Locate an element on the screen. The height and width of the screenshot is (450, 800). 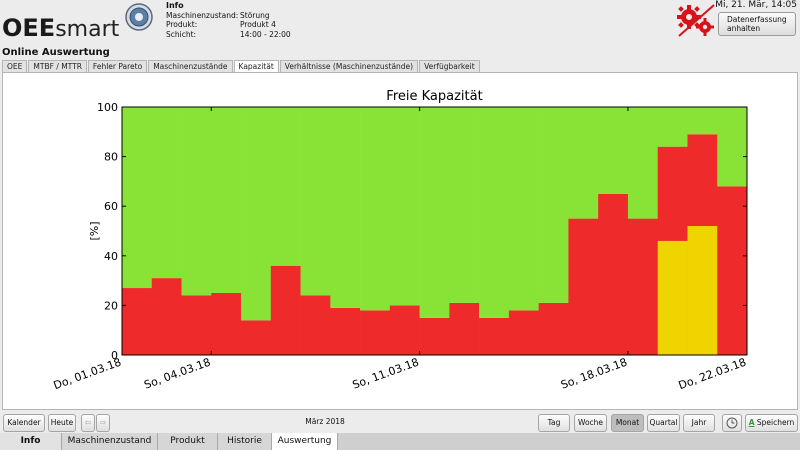
info-key: Schicht: is located at coordinates (181, 34).